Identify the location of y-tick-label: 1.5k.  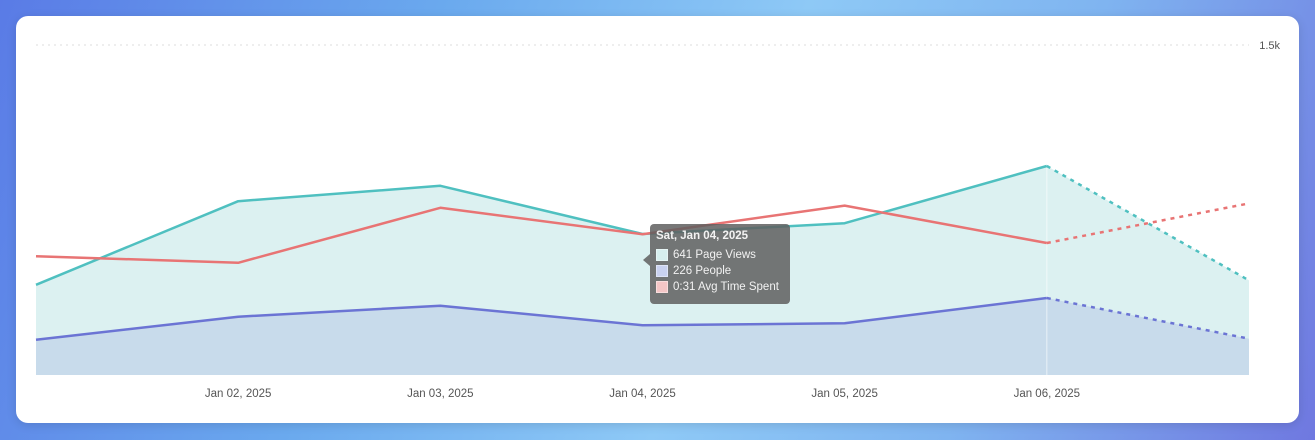
(1269, 46).